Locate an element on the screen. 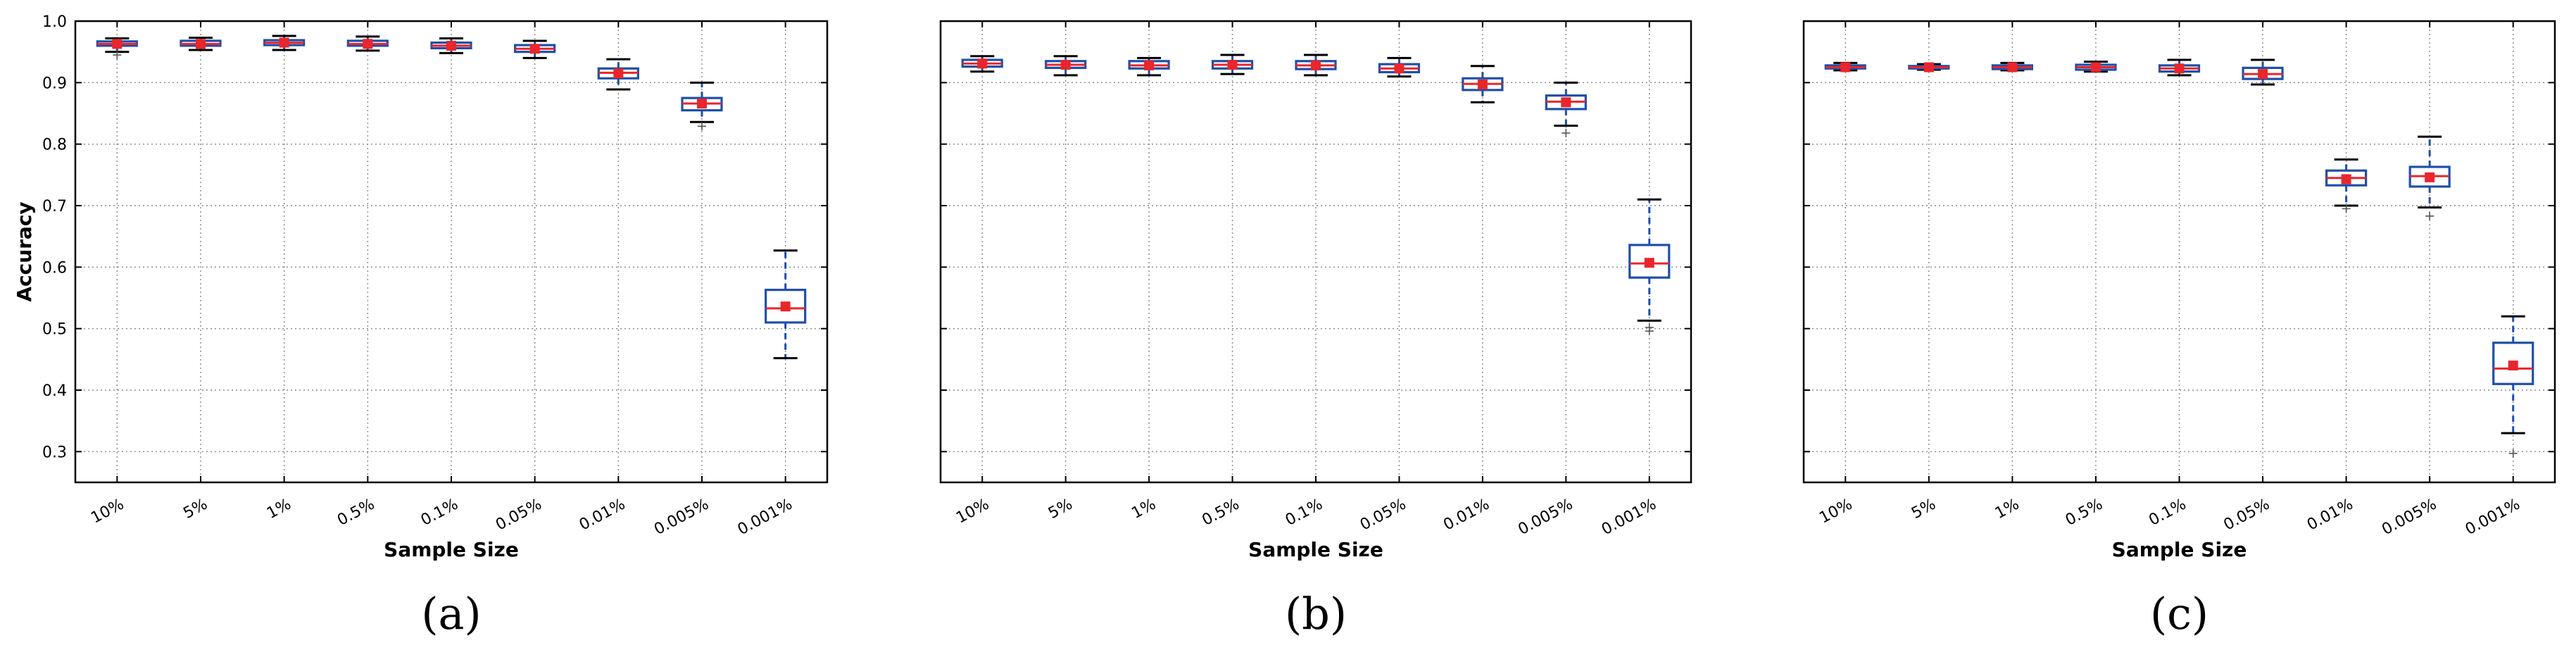  panel-caption: (a) is located at coordinates (451, 613).